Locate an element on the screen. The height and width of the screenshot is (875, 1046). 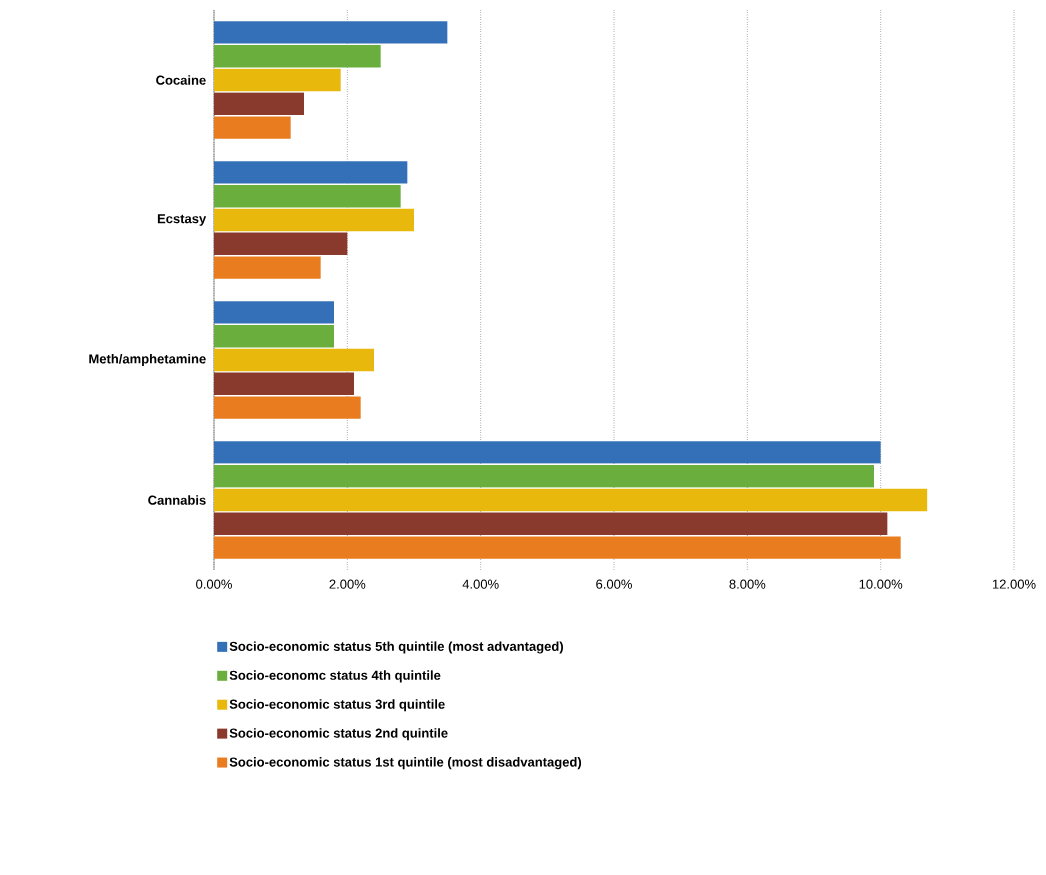
y-tick-label: Cocaine is located at coordinates (181, 80).